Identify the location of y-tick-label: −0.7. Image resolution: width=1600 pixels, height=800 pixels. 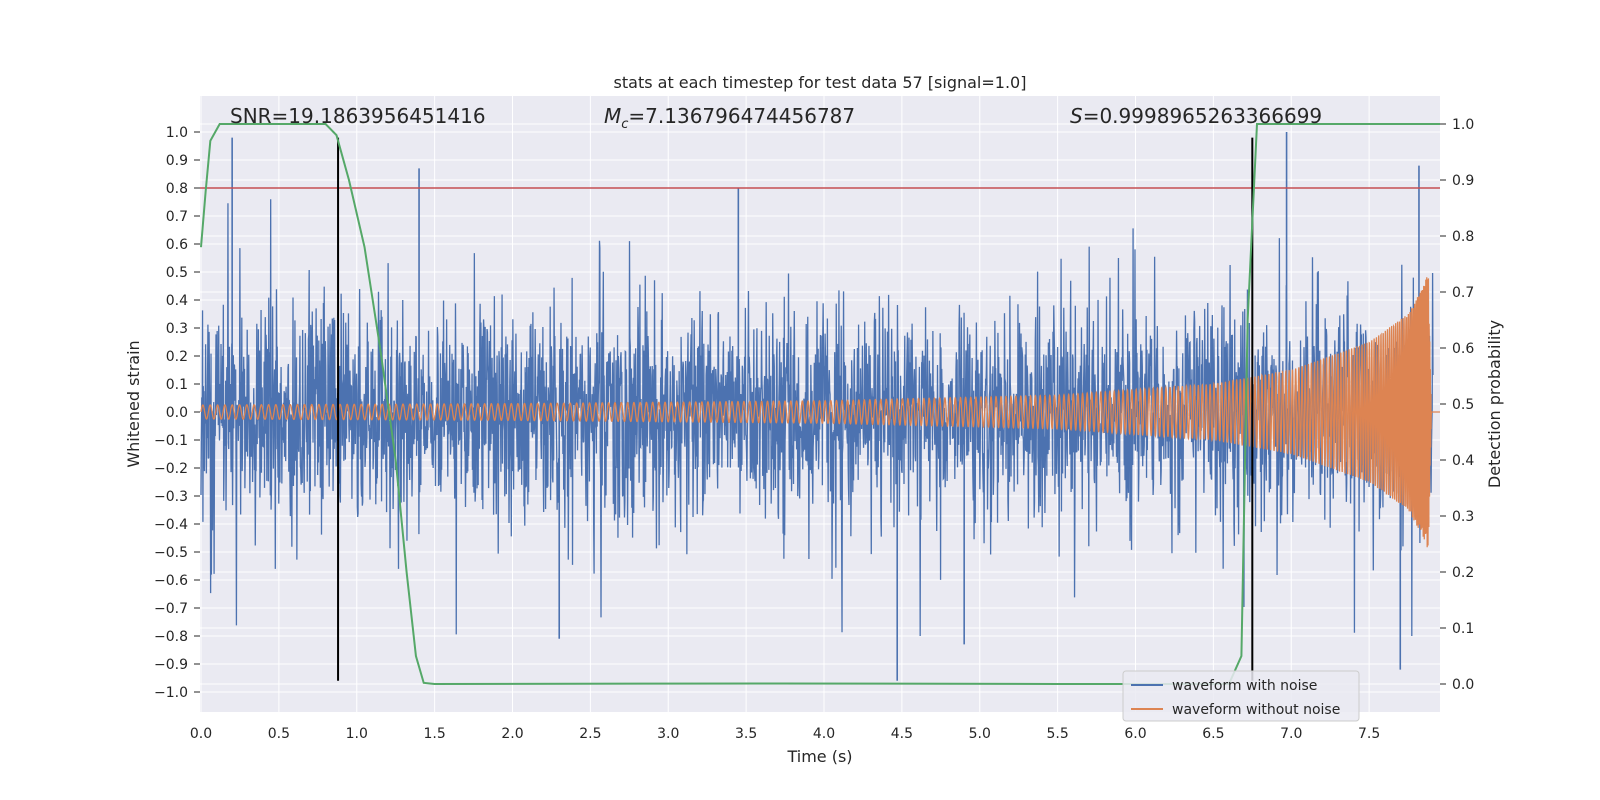
(171, 609).